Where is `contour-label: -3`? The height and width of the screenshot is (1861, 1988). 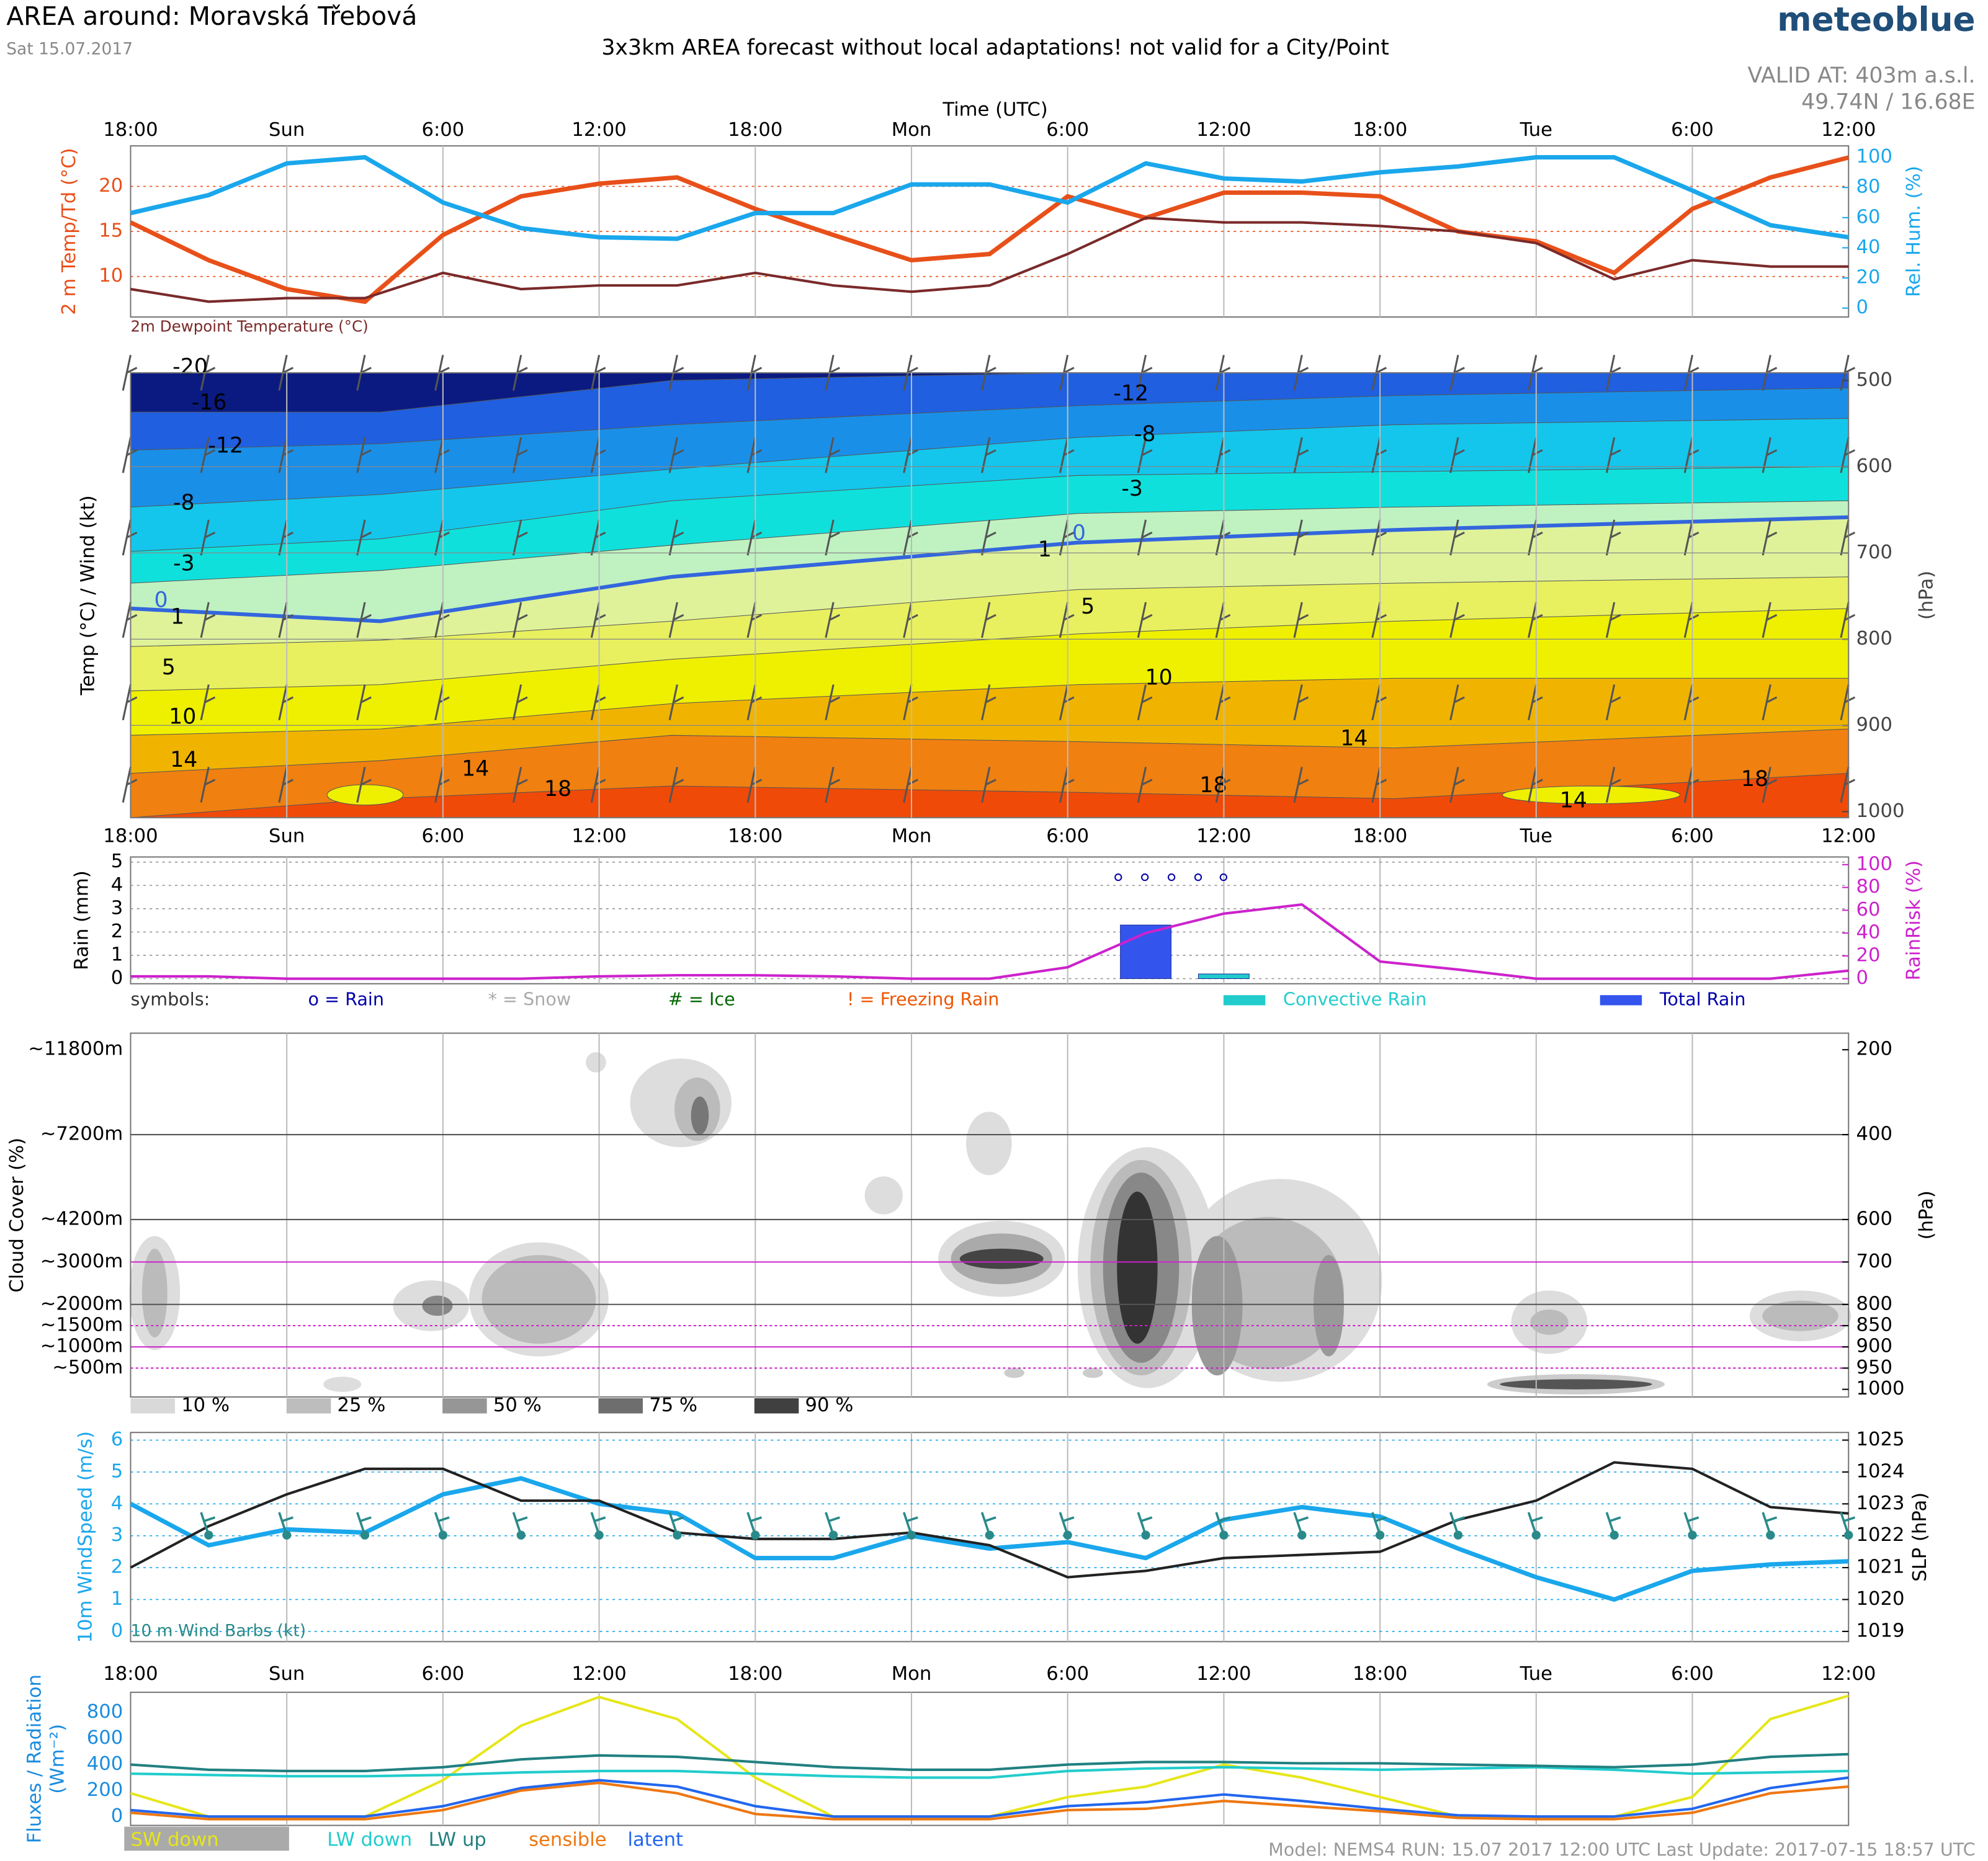
contour-label: -3 is located at coordinates (184, 563).